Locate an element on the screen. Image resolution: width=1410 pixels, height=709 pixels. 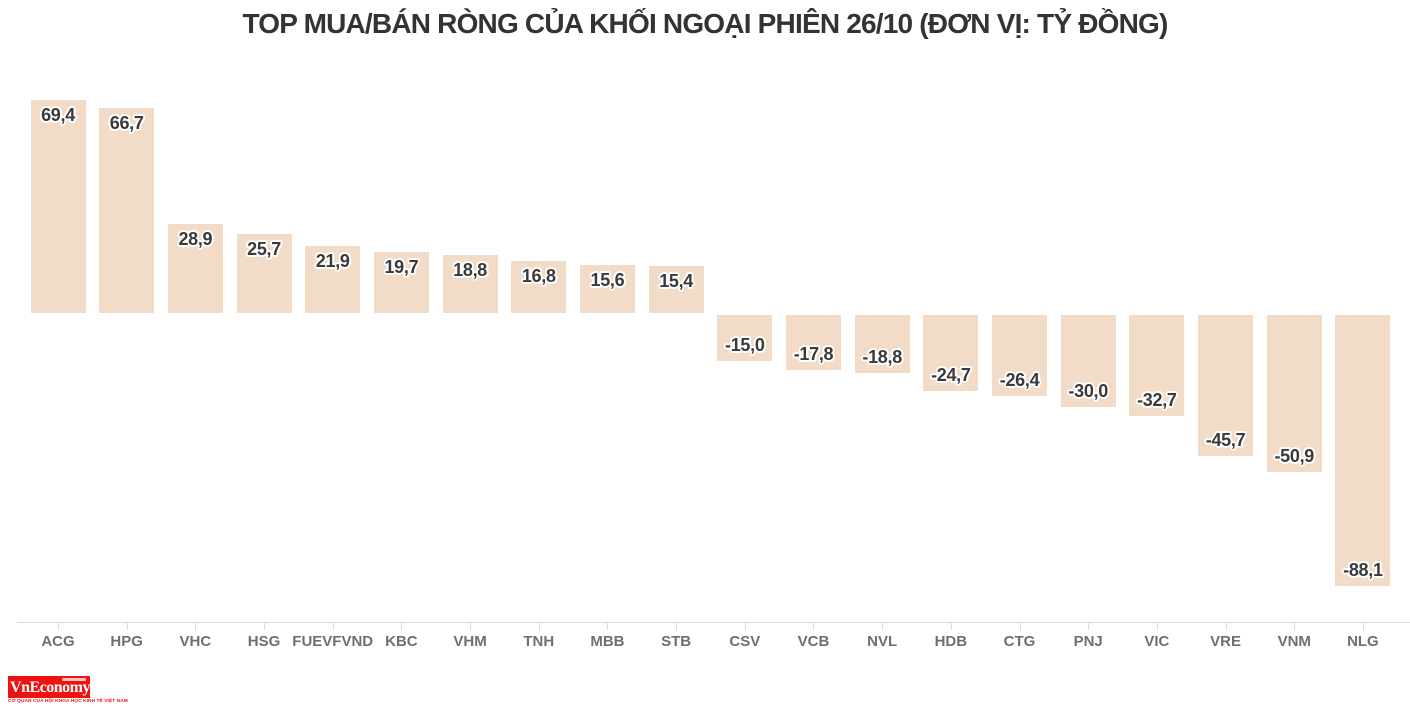
x-axis-label-VCB: VCB is located at coordinates (813, 641).